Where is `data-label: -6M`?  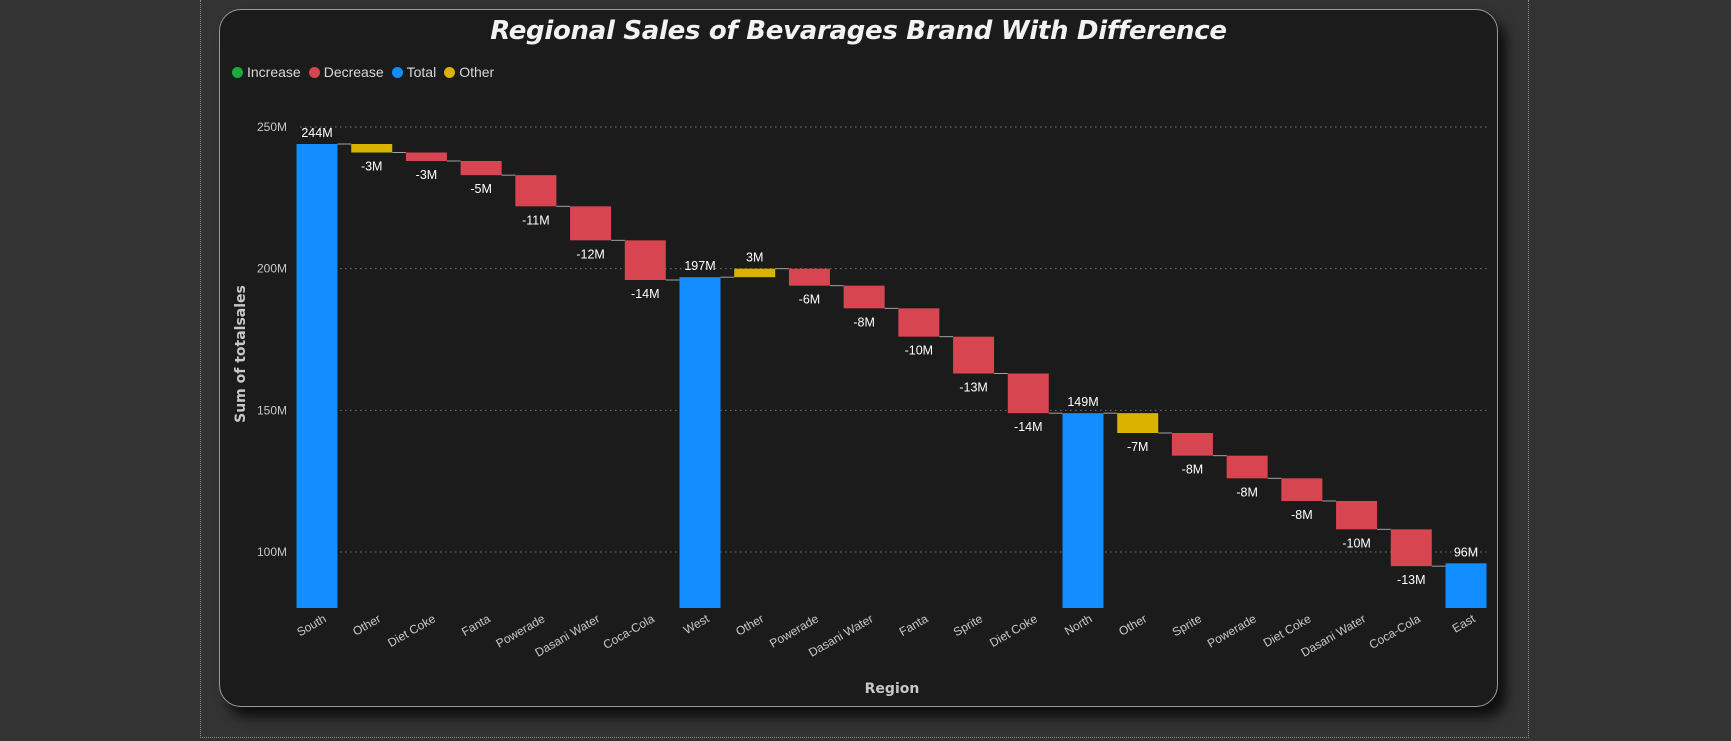 data-label: -6M is located at coordinates (810, 300).